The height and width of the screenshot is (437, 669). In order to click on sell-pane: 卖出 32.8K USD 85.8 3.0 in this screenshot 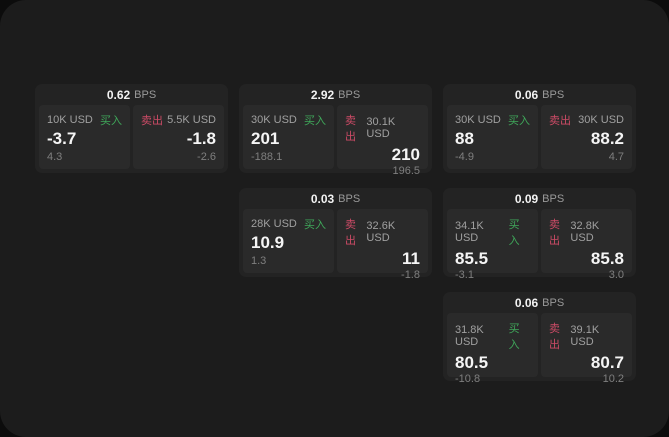, I will do `click(586, 245)`.